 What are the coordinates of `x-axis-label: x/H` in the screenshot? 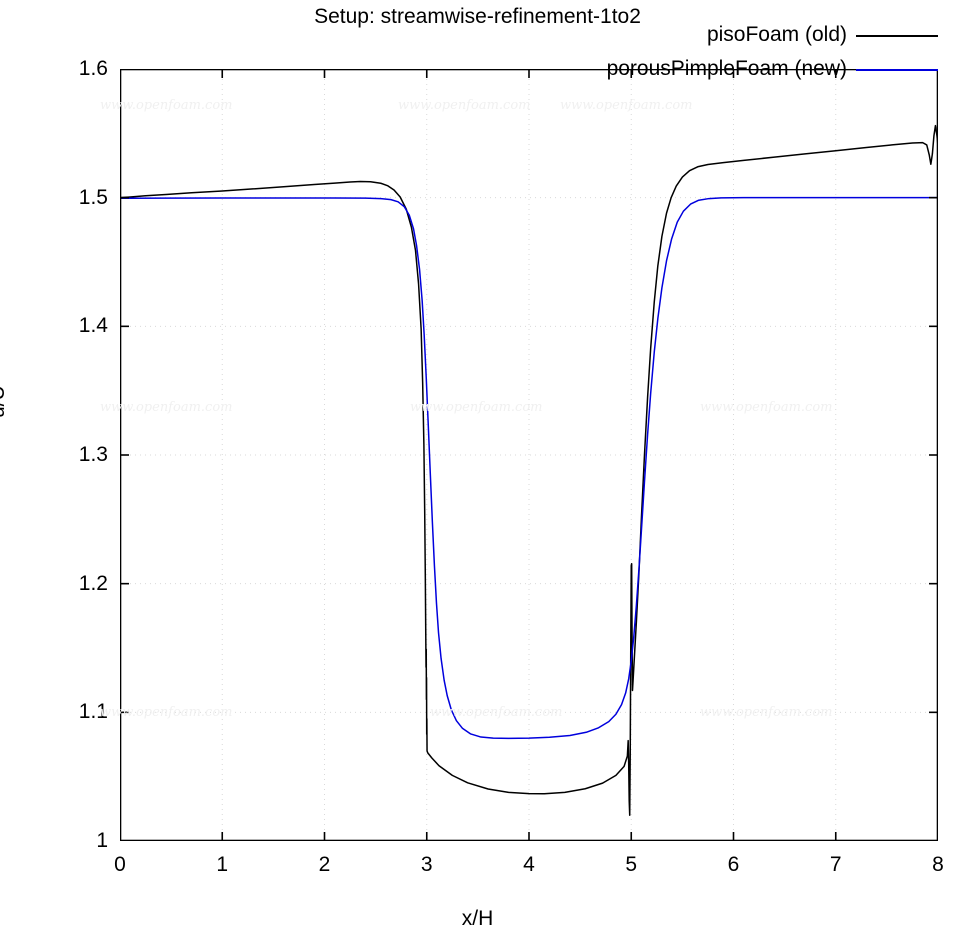 It's located at (477, 918).